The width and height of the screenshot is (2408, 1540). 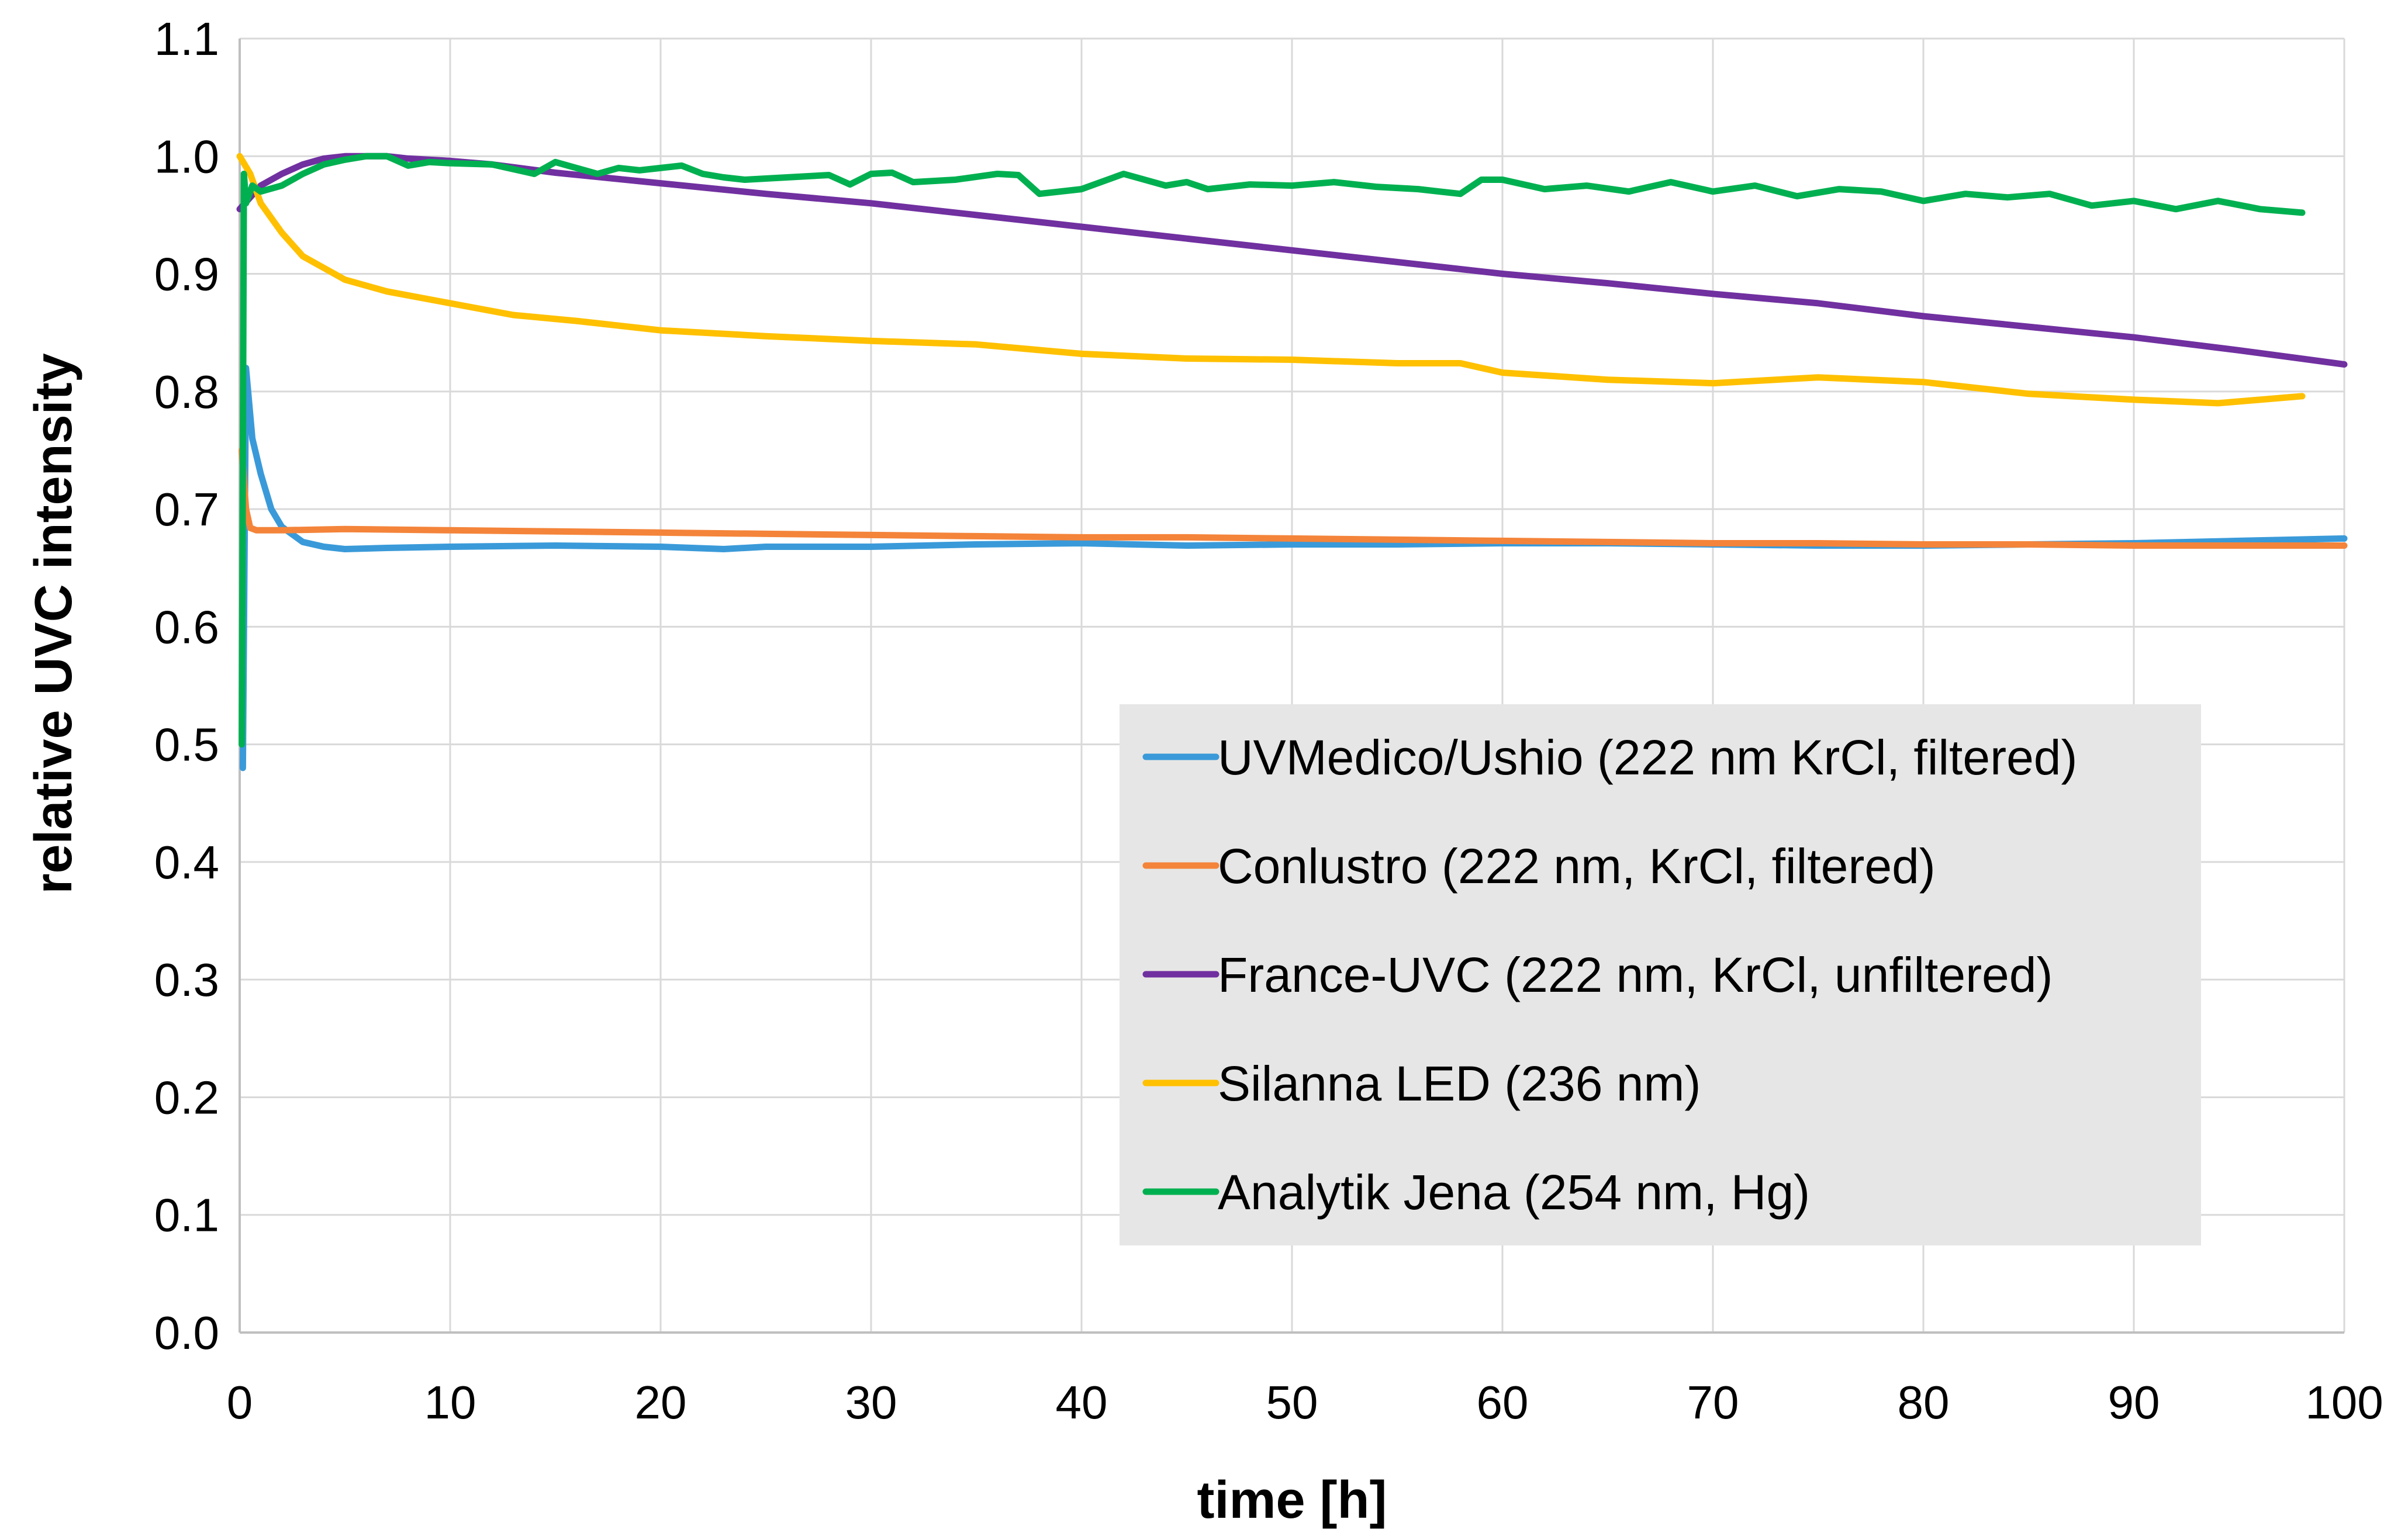 What do you see at coordinates (1924, 1402) in the screenshot?
I see `x-tick-label: 80` at bounding box center [1924, 1402].